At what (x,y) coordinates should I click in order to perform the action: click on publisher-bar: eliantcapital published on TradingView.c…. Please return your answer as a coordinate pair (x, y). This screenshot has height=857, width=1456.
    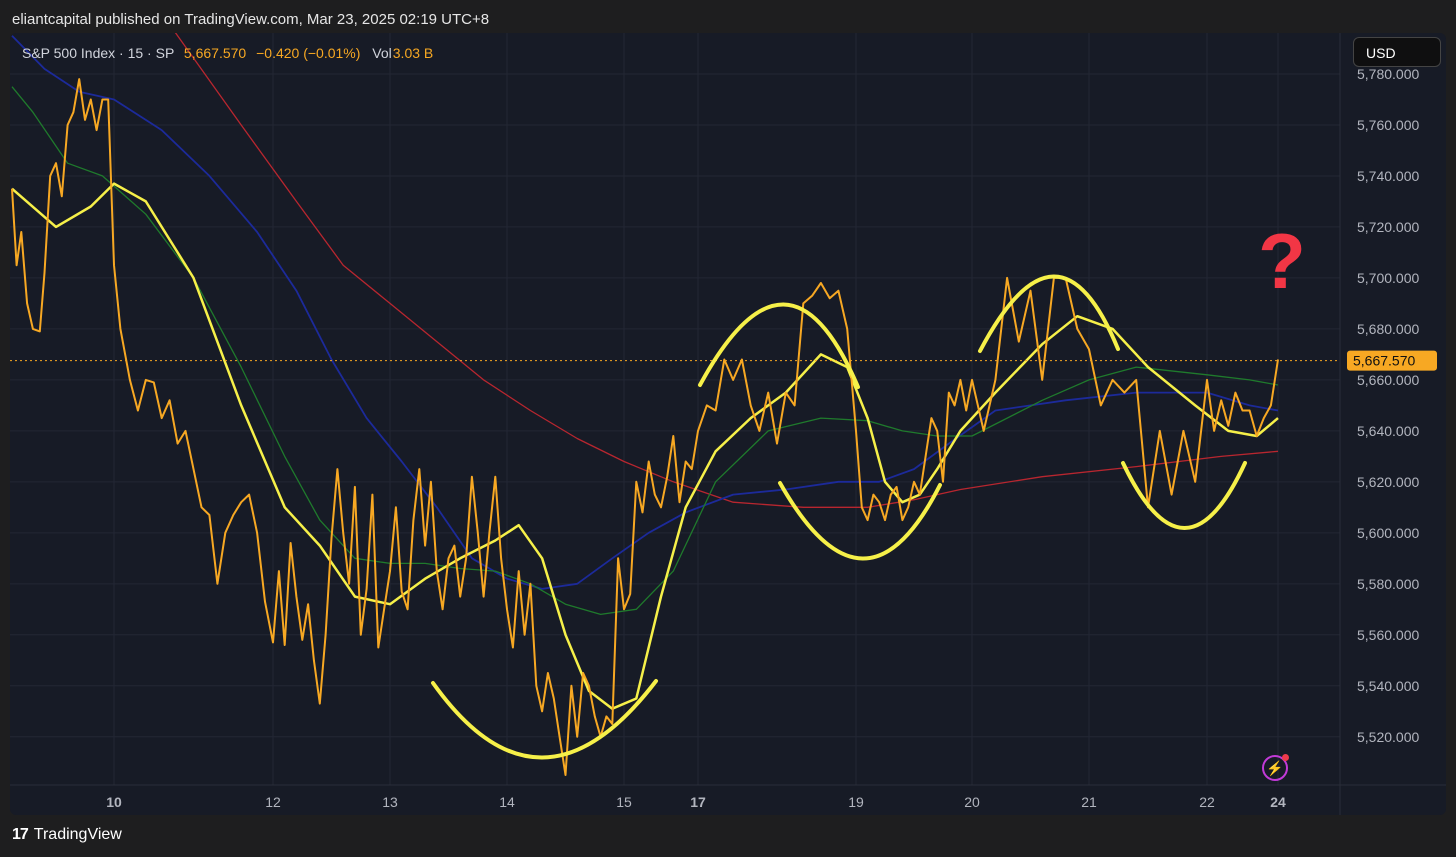
    Looking at the image, I should click on (728, 19).